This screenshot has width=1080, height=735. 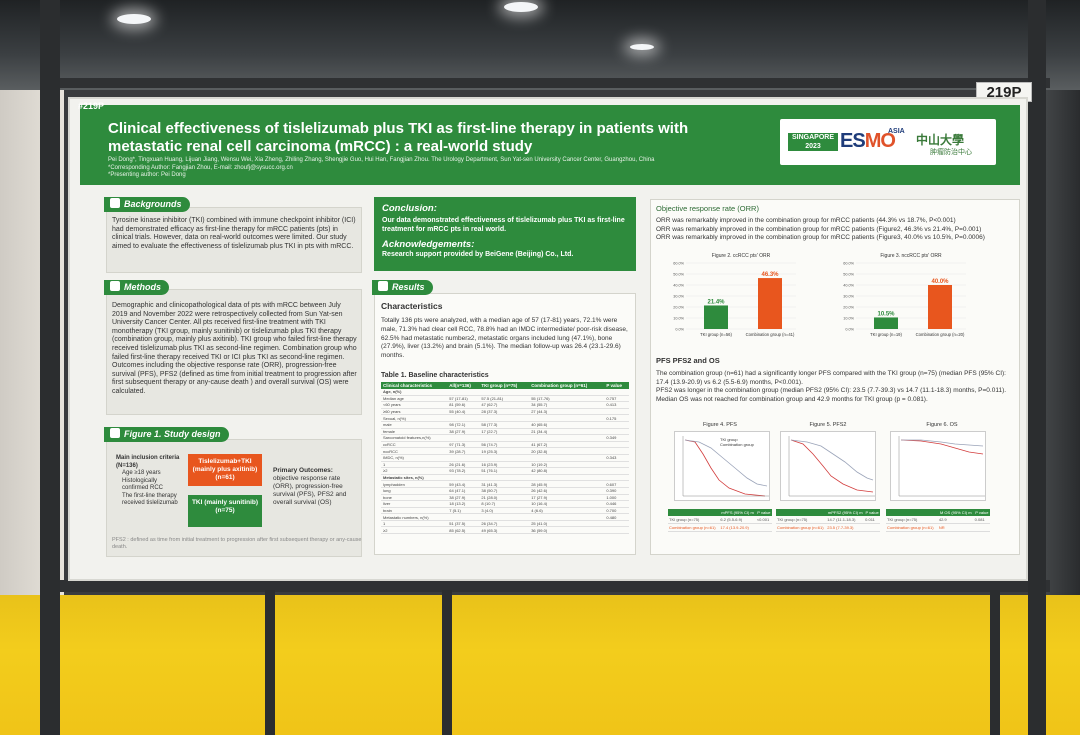 I want to click on km-table-row: TKI group (n=75) 42.9 0.081, so click(x=938, y=520).